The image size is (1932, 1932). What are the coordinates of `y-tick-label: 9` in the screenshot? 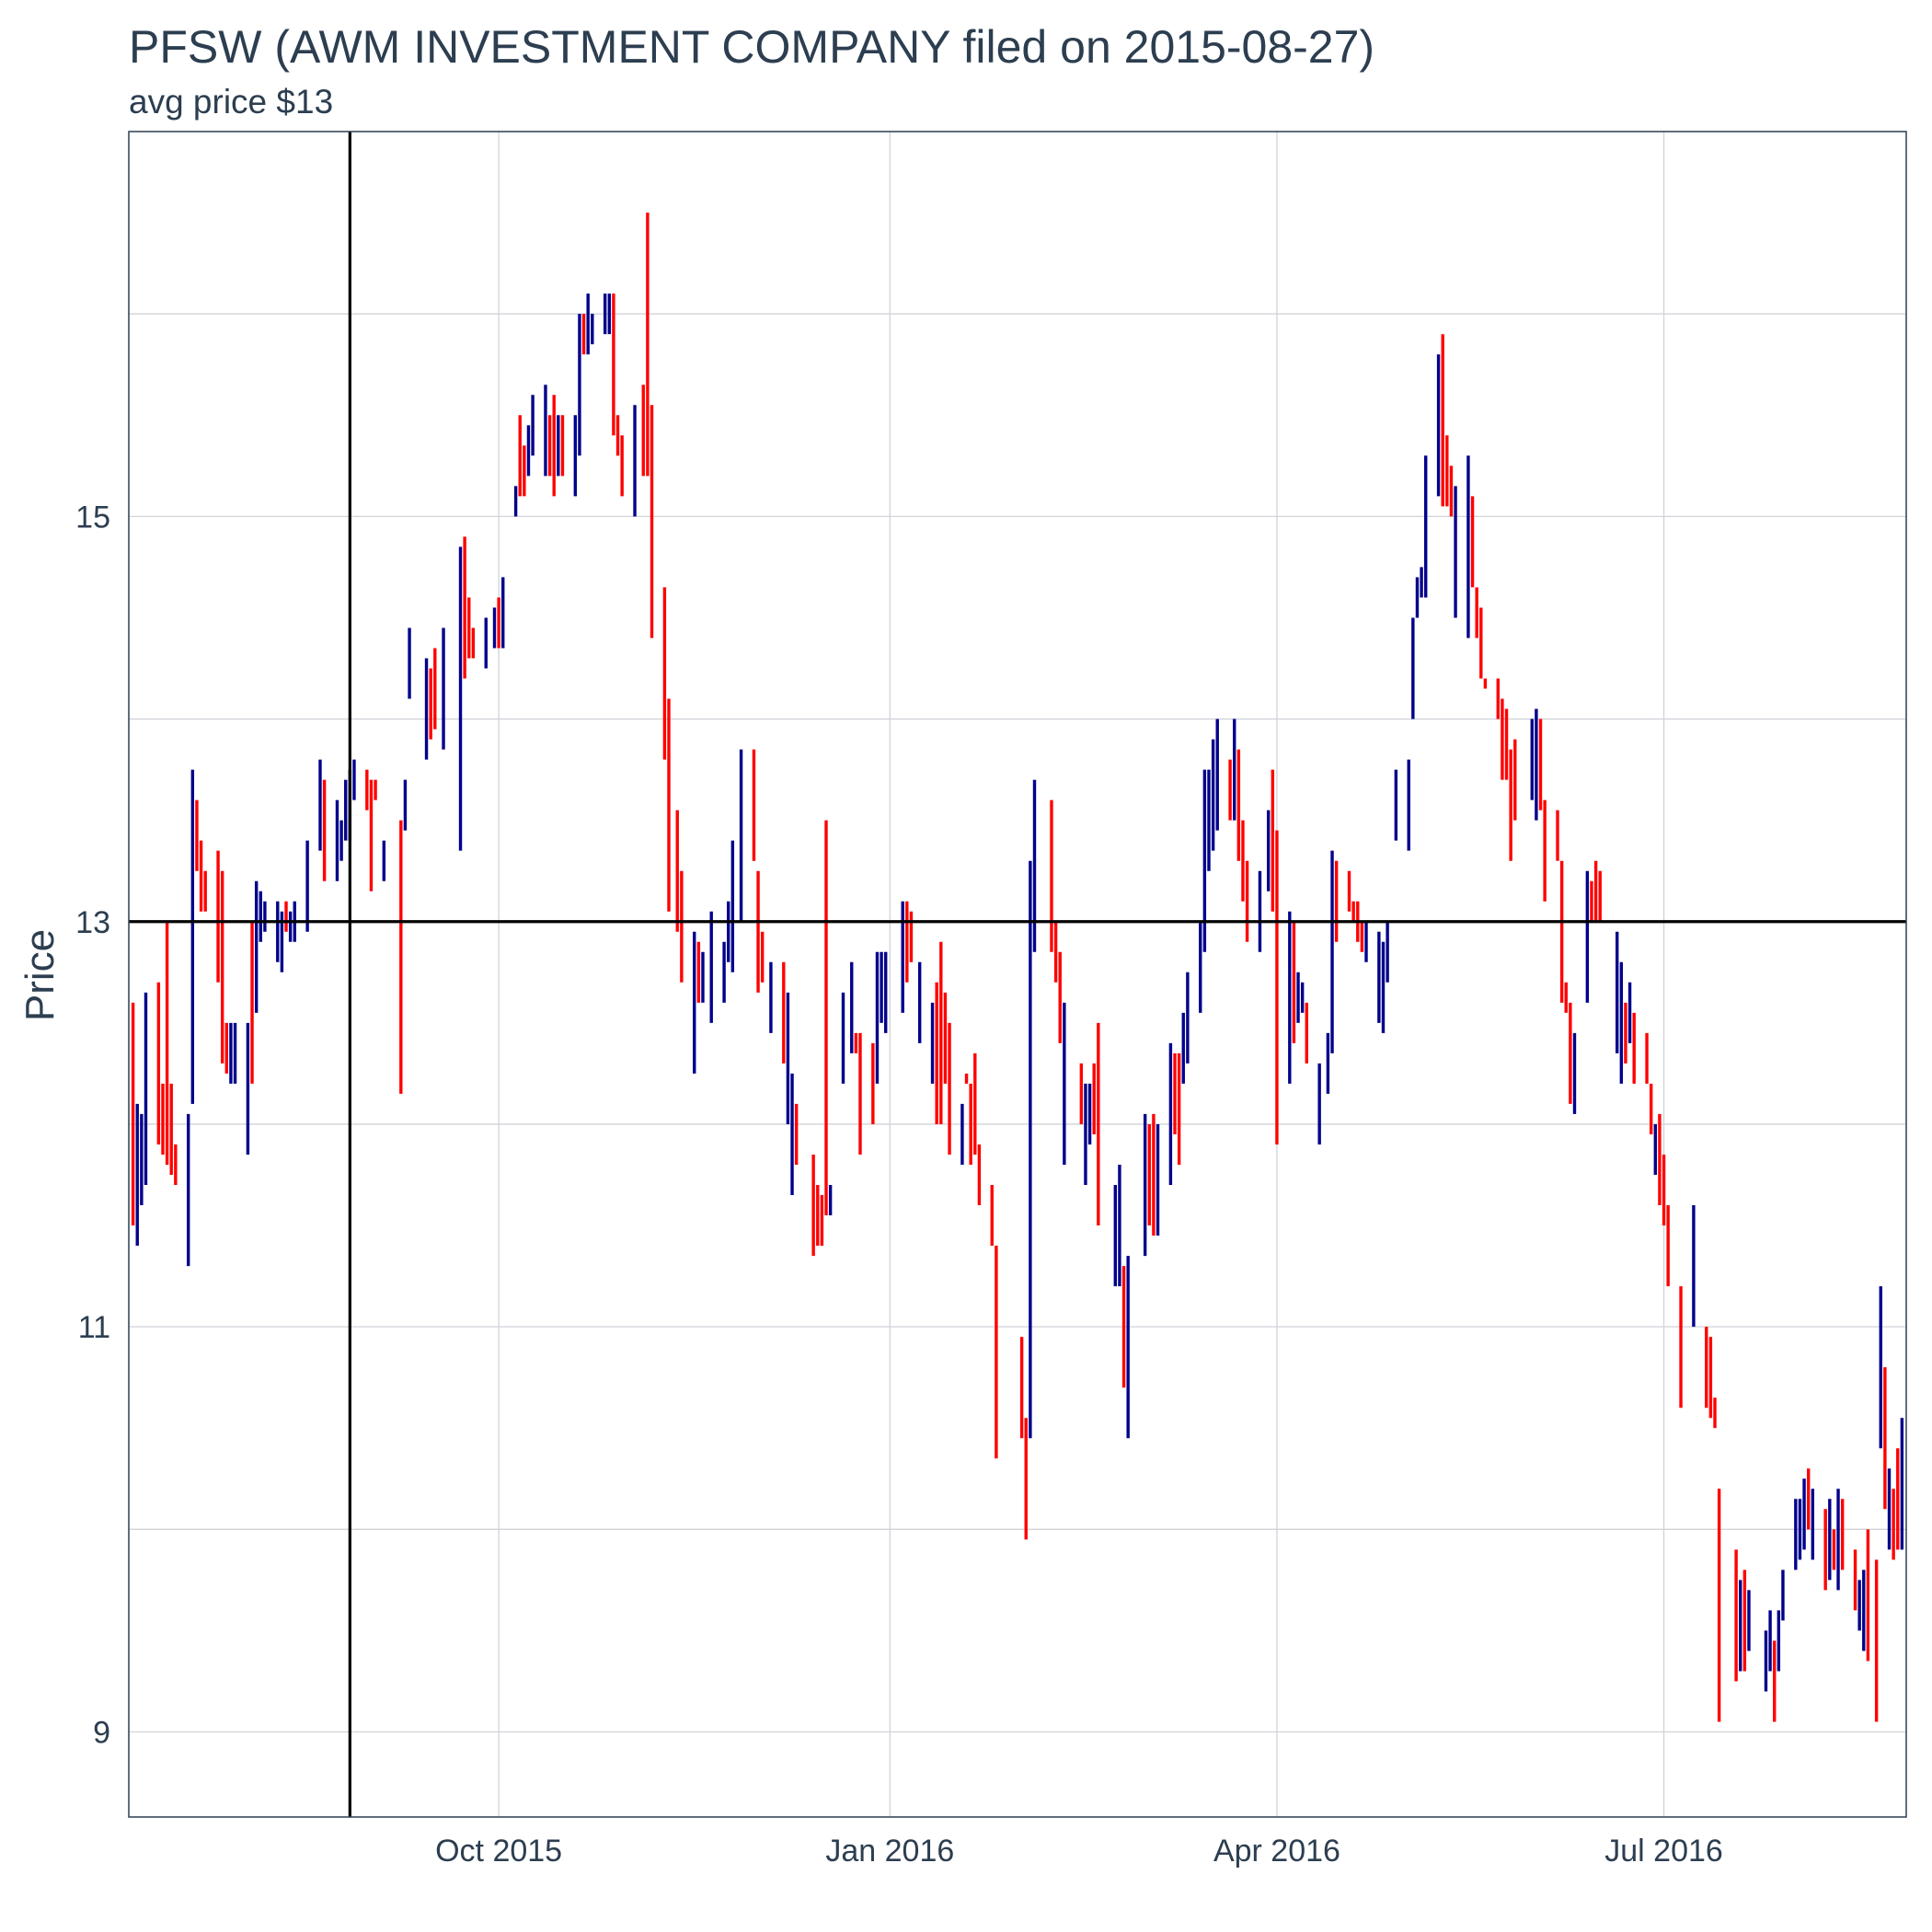 It's located at (101, 1733).